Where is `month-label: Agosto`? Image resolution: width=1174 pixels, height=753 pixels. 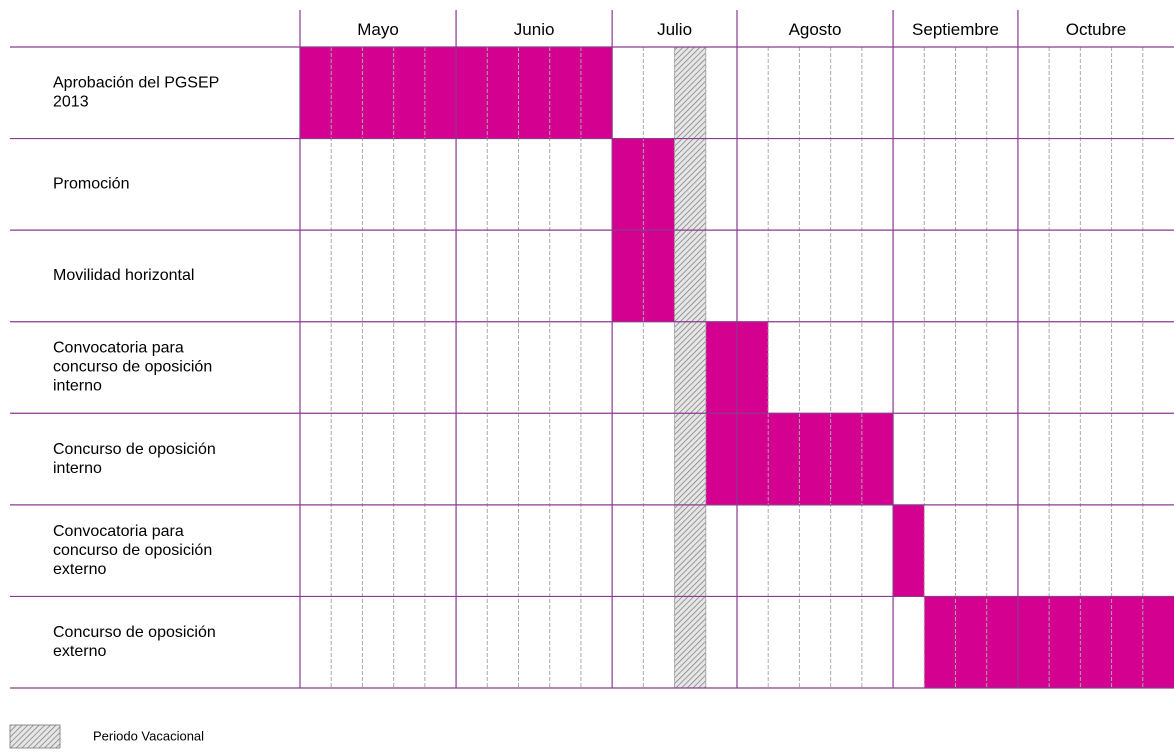
month-label: Agosto is located at coordinates (815, 29).